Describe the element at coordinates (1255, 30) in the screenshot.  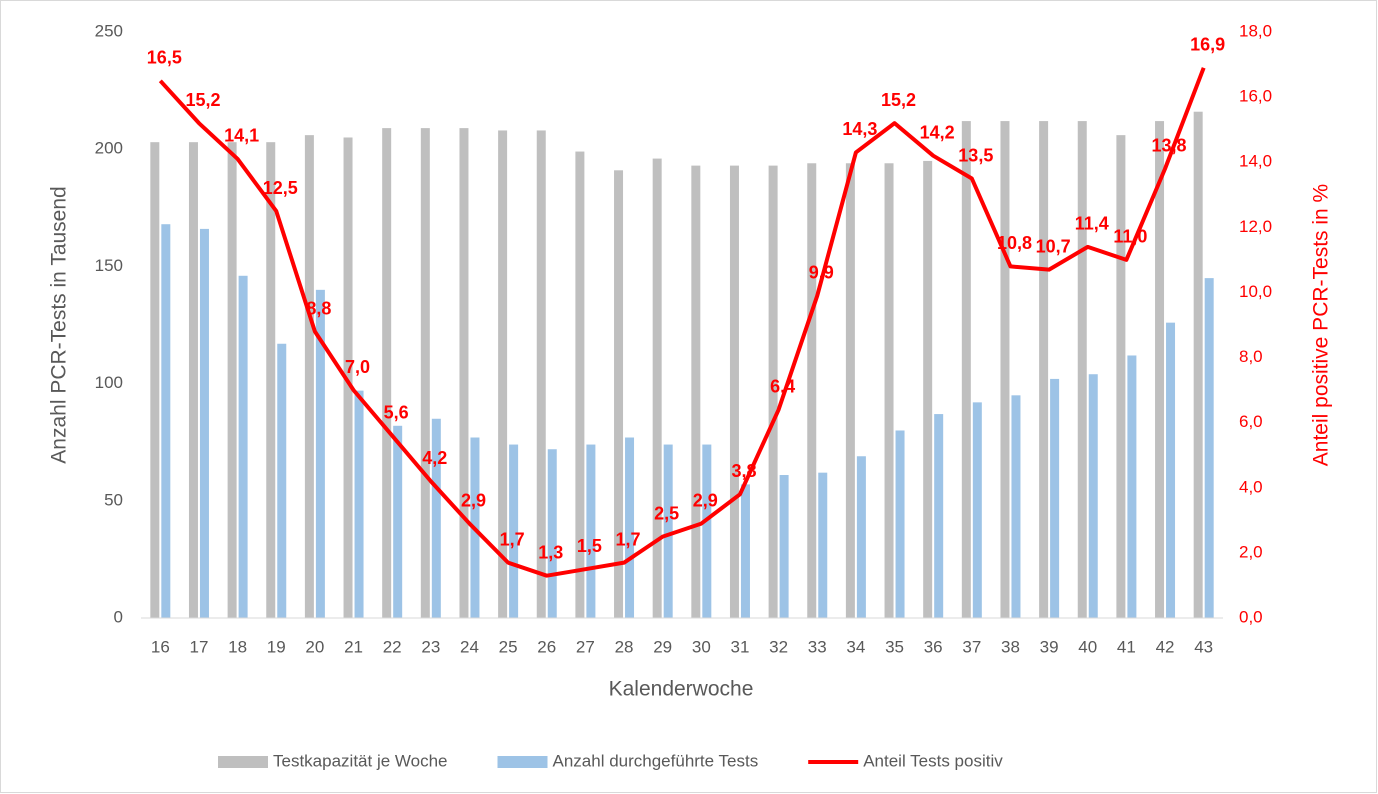
I see `y2-tick-label: 18,0` at that location.